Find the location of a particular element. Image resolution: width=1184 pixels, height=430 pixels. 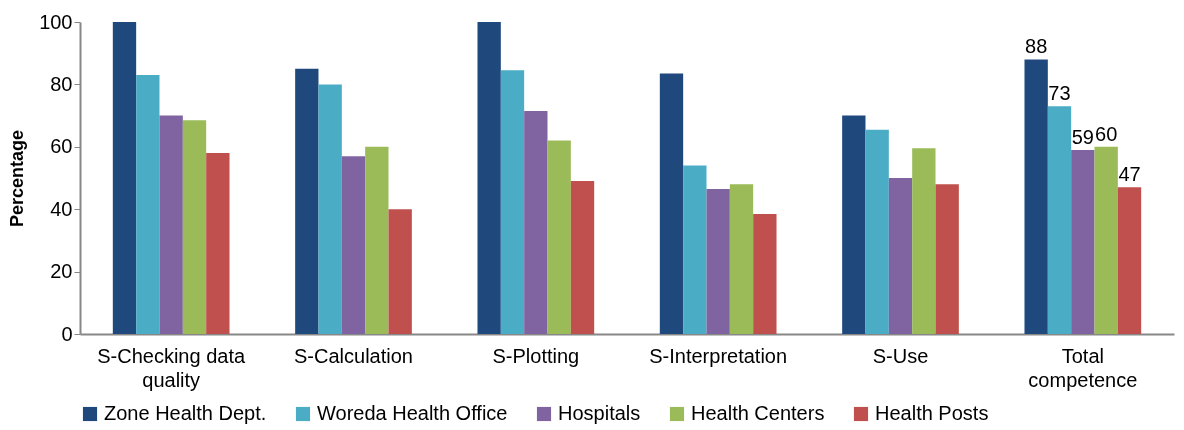

y-tick-label: 100 is located at coordinates (56, 21).